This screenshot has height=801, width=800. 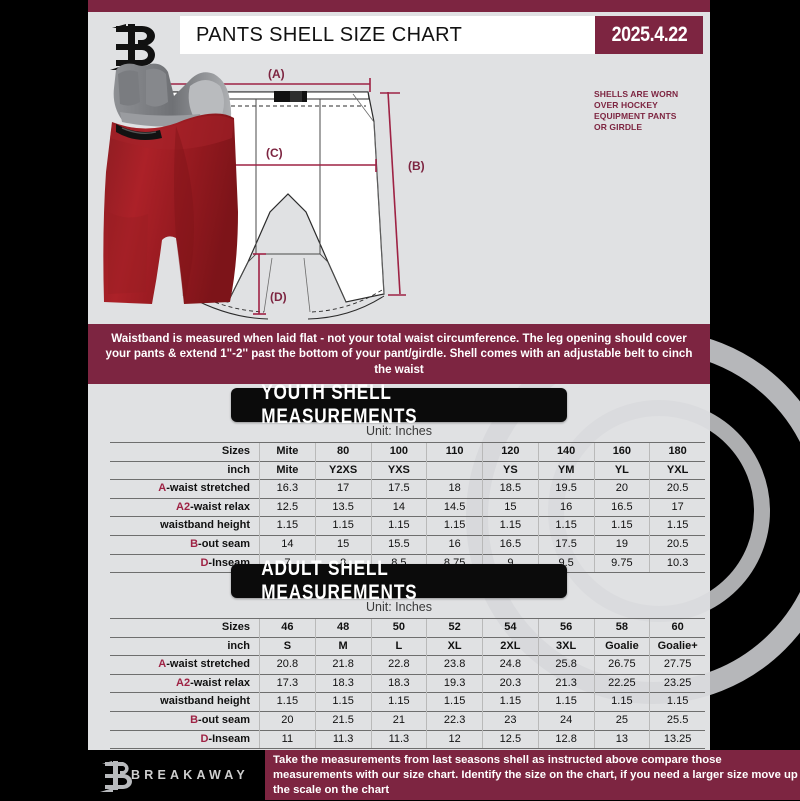 I want to click on table-cell: 20, so click(x=621, y=489).